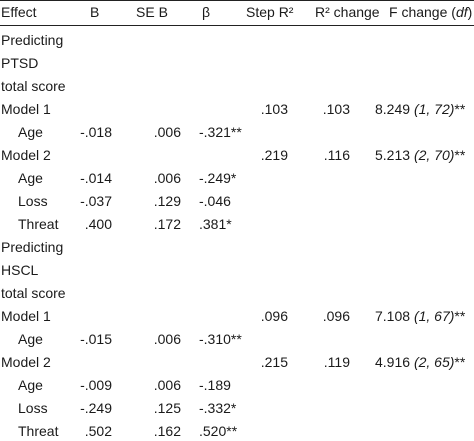 The image size is (474, 441). I want to click on r2-change: .096, so click(336, 316).